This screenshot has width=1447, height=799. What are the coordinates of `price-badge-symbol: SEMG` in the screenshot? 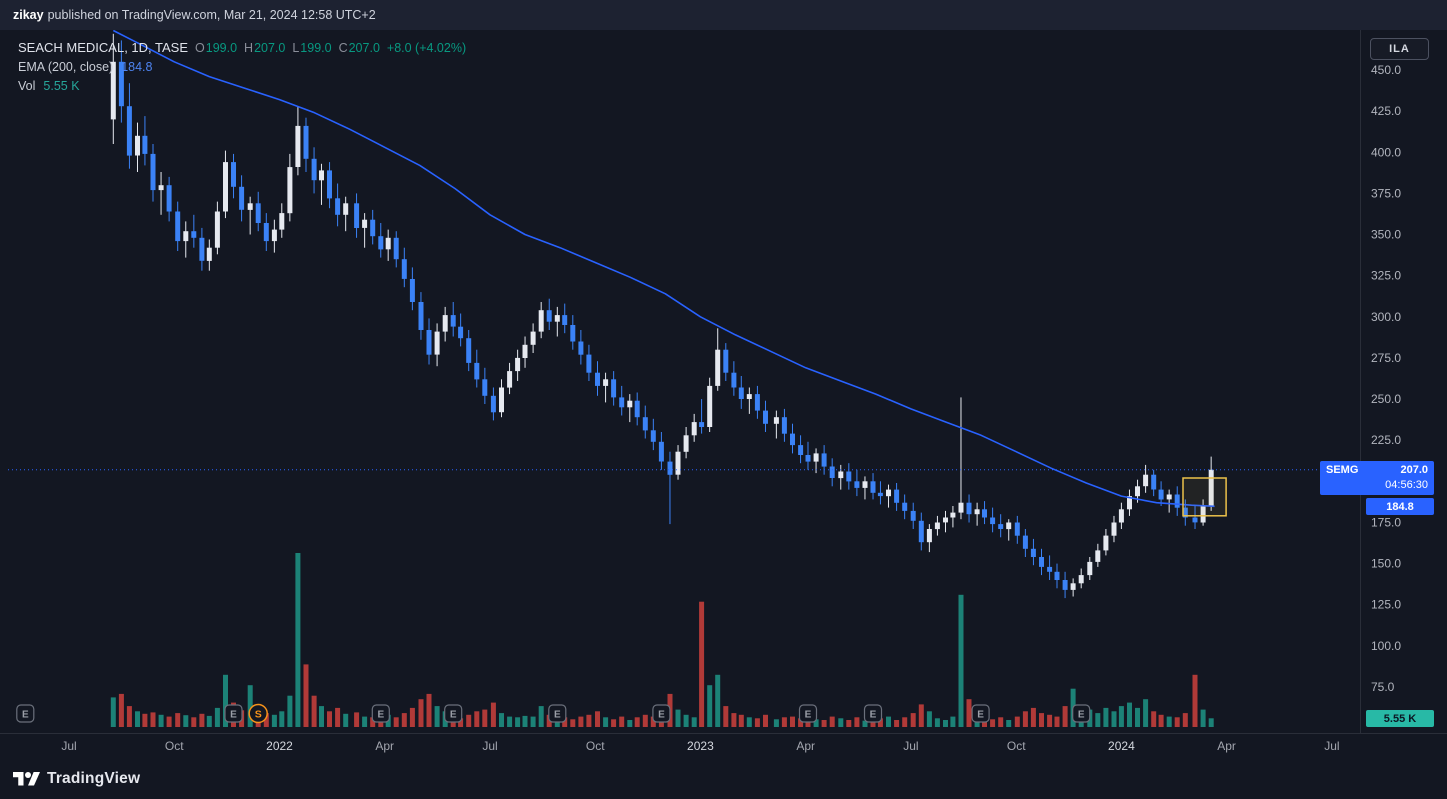 It's located at (1342, 470).